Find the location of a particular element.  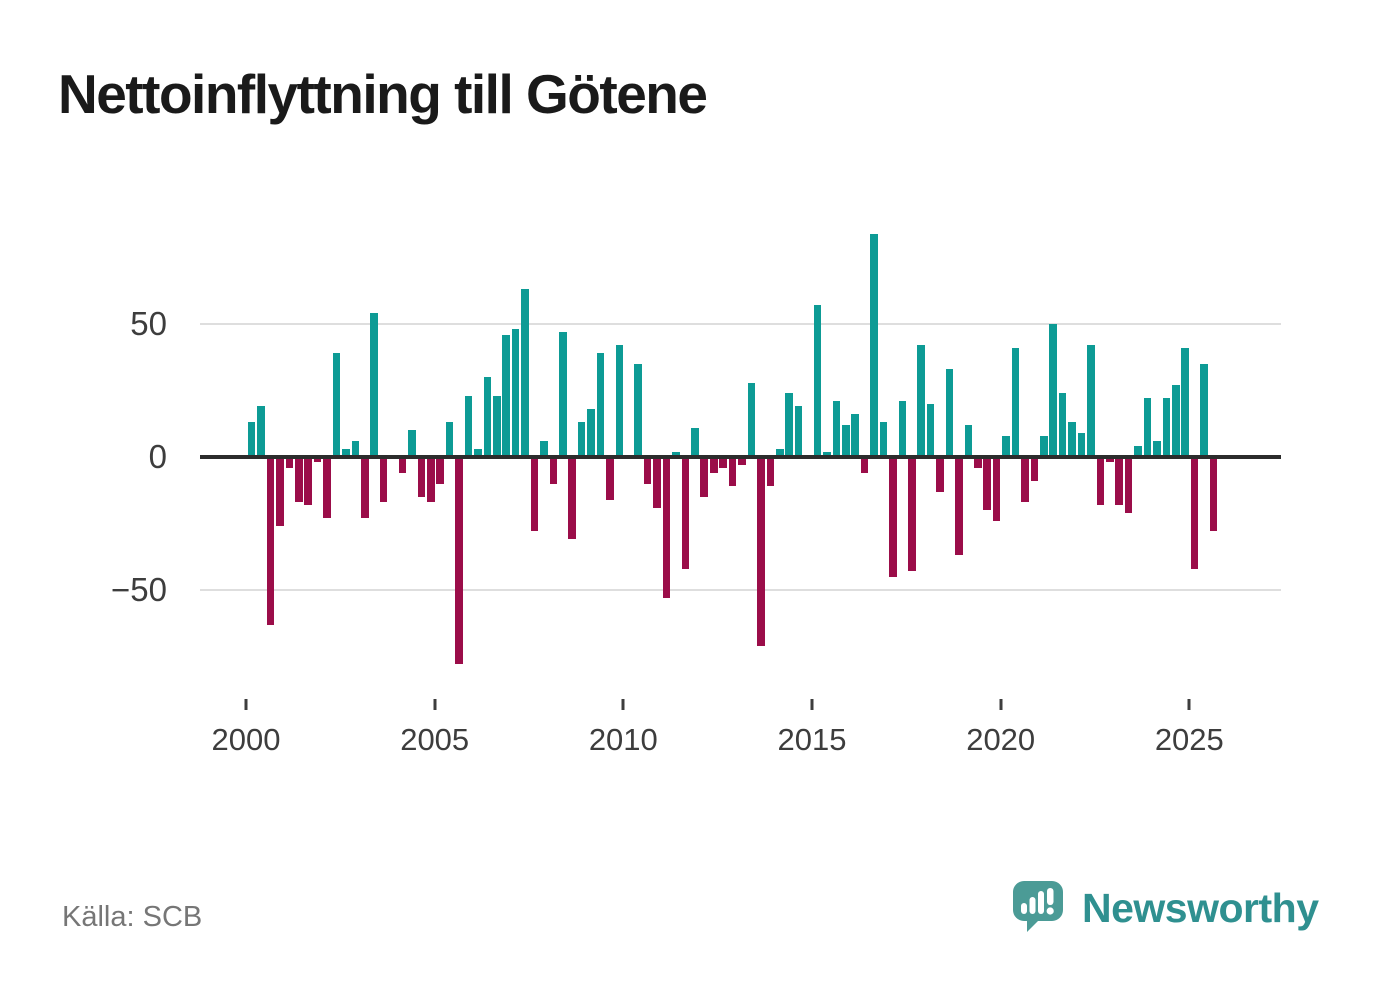

bar-2017Q2 is located at coordinates (902, 429).